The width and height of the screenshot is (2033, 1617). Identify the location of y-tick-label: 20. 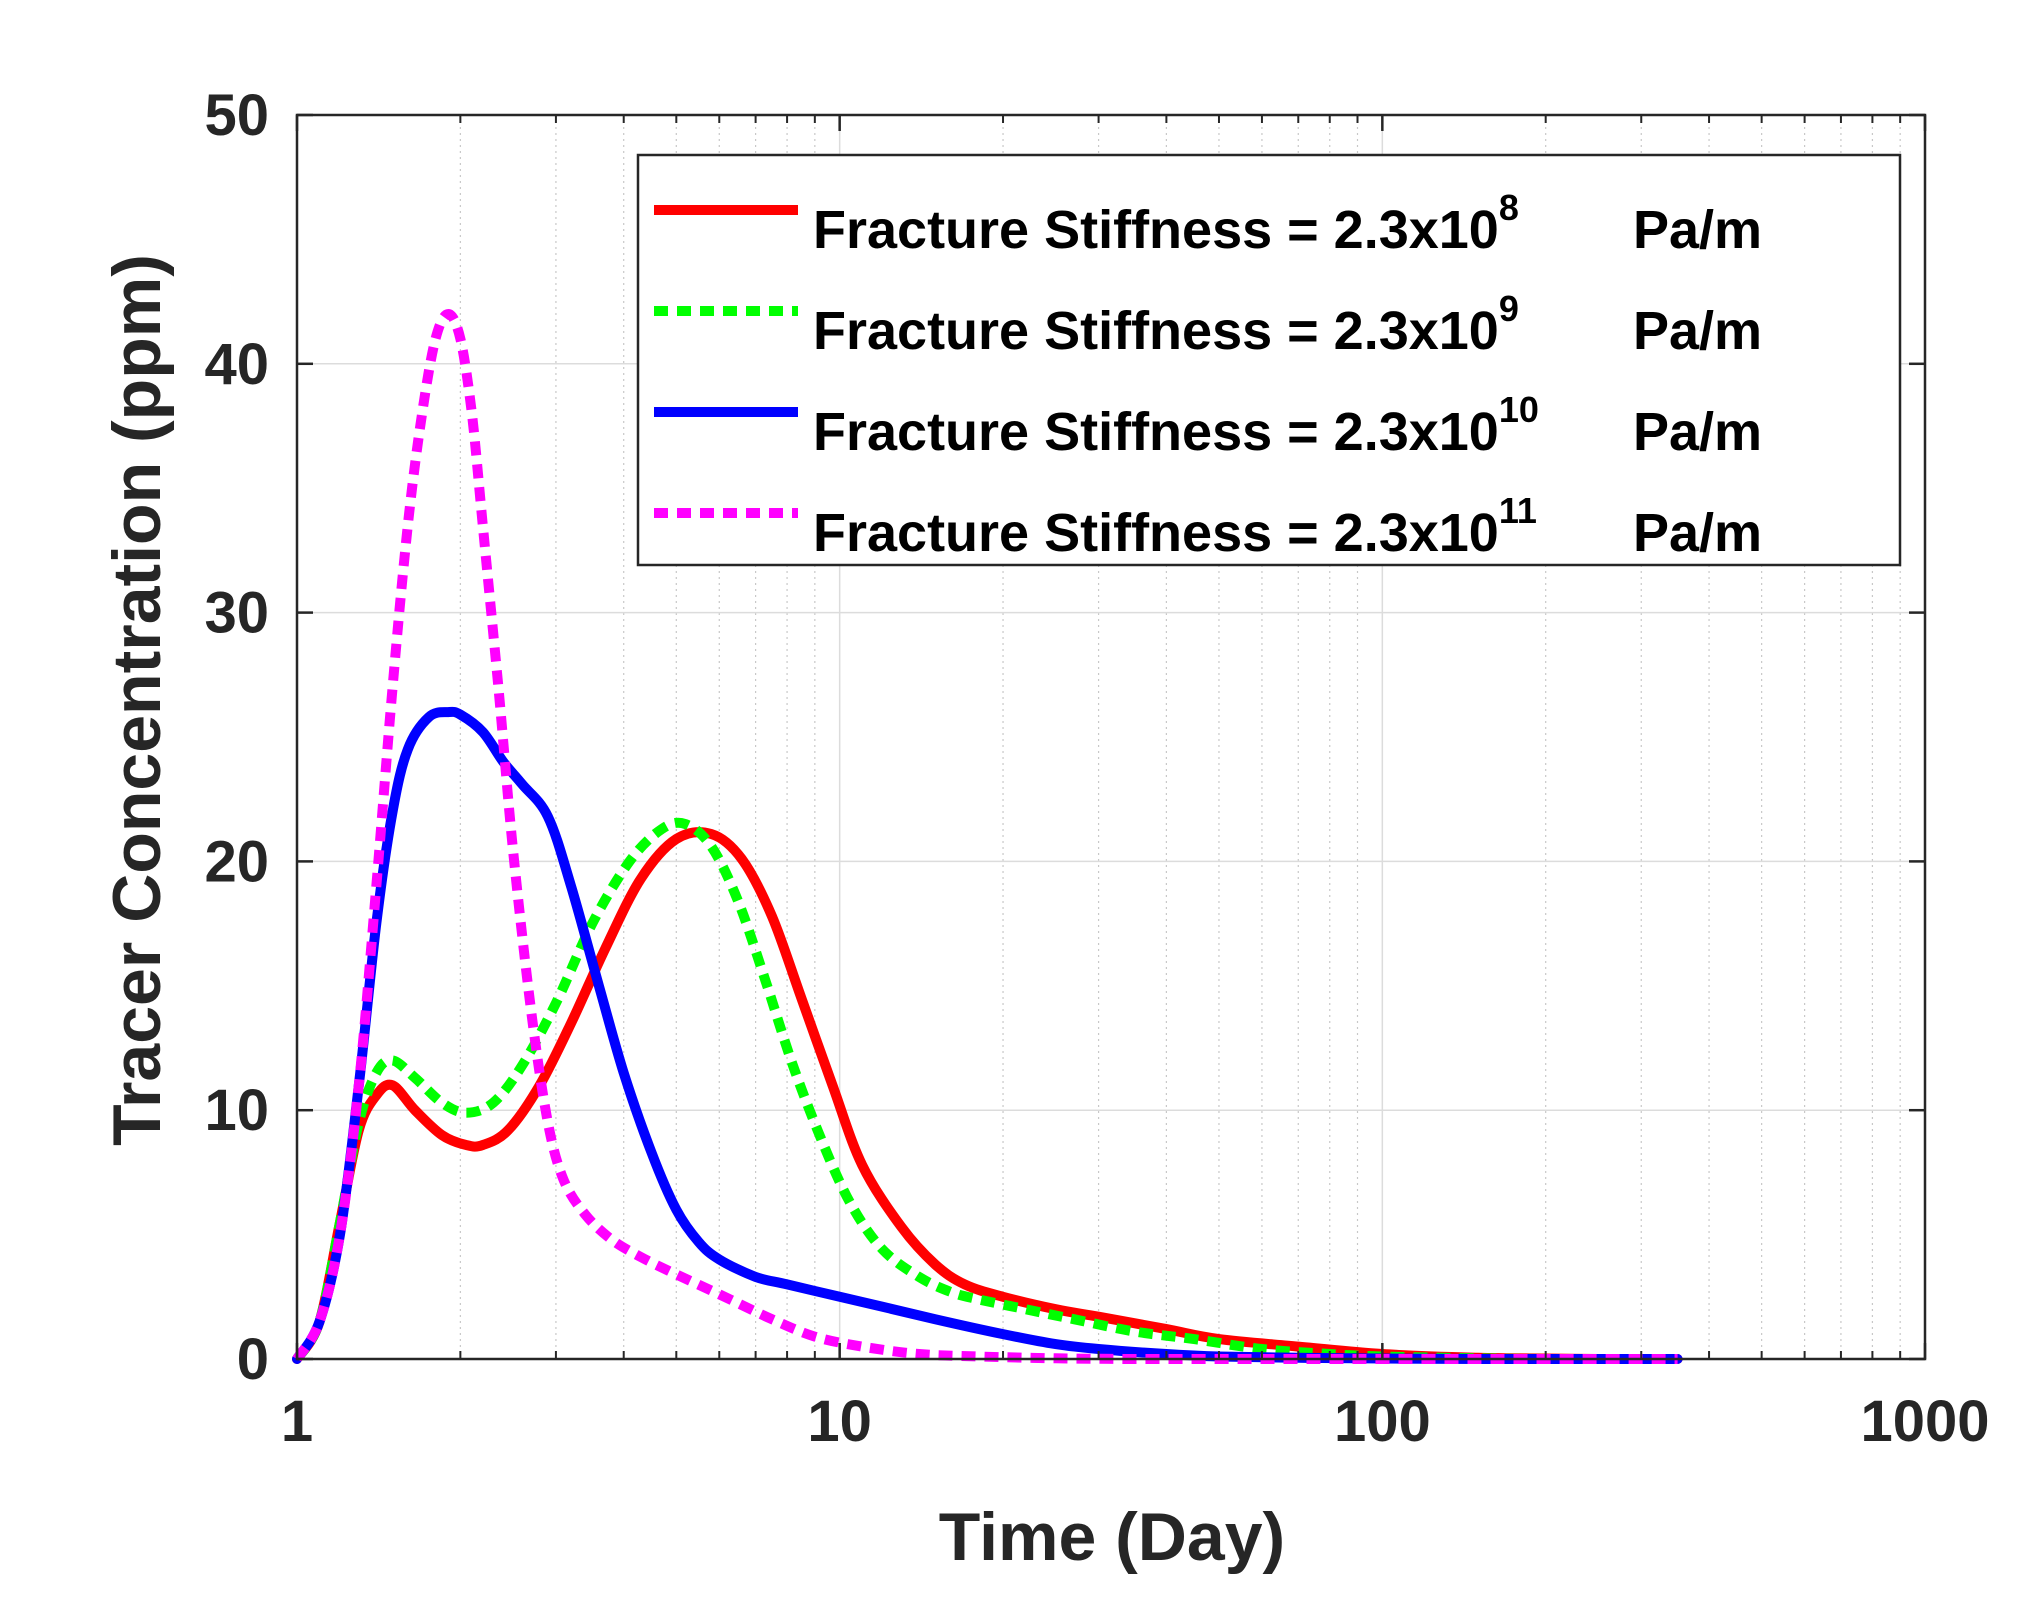
(236, 861).